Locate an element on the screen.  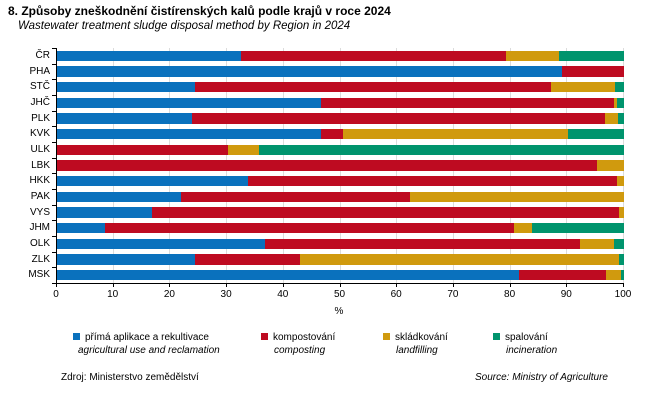
y-label-ulk: ULK is located at coordinates (40, 149).